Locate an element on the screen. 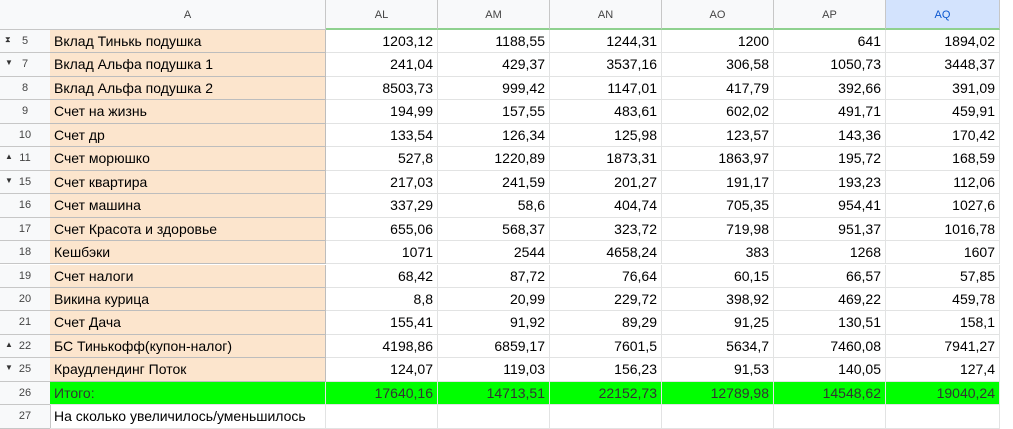 The height and width of the screenshot is (429, 1013). cell: 170,42 is located at coordinates (943, 135).